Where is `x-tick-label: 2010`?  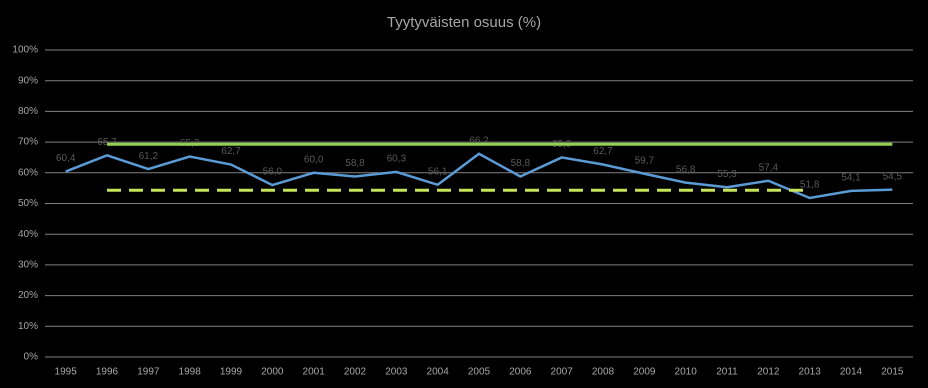 x-tick-label: 2010 is located at coordinates (686, 372).